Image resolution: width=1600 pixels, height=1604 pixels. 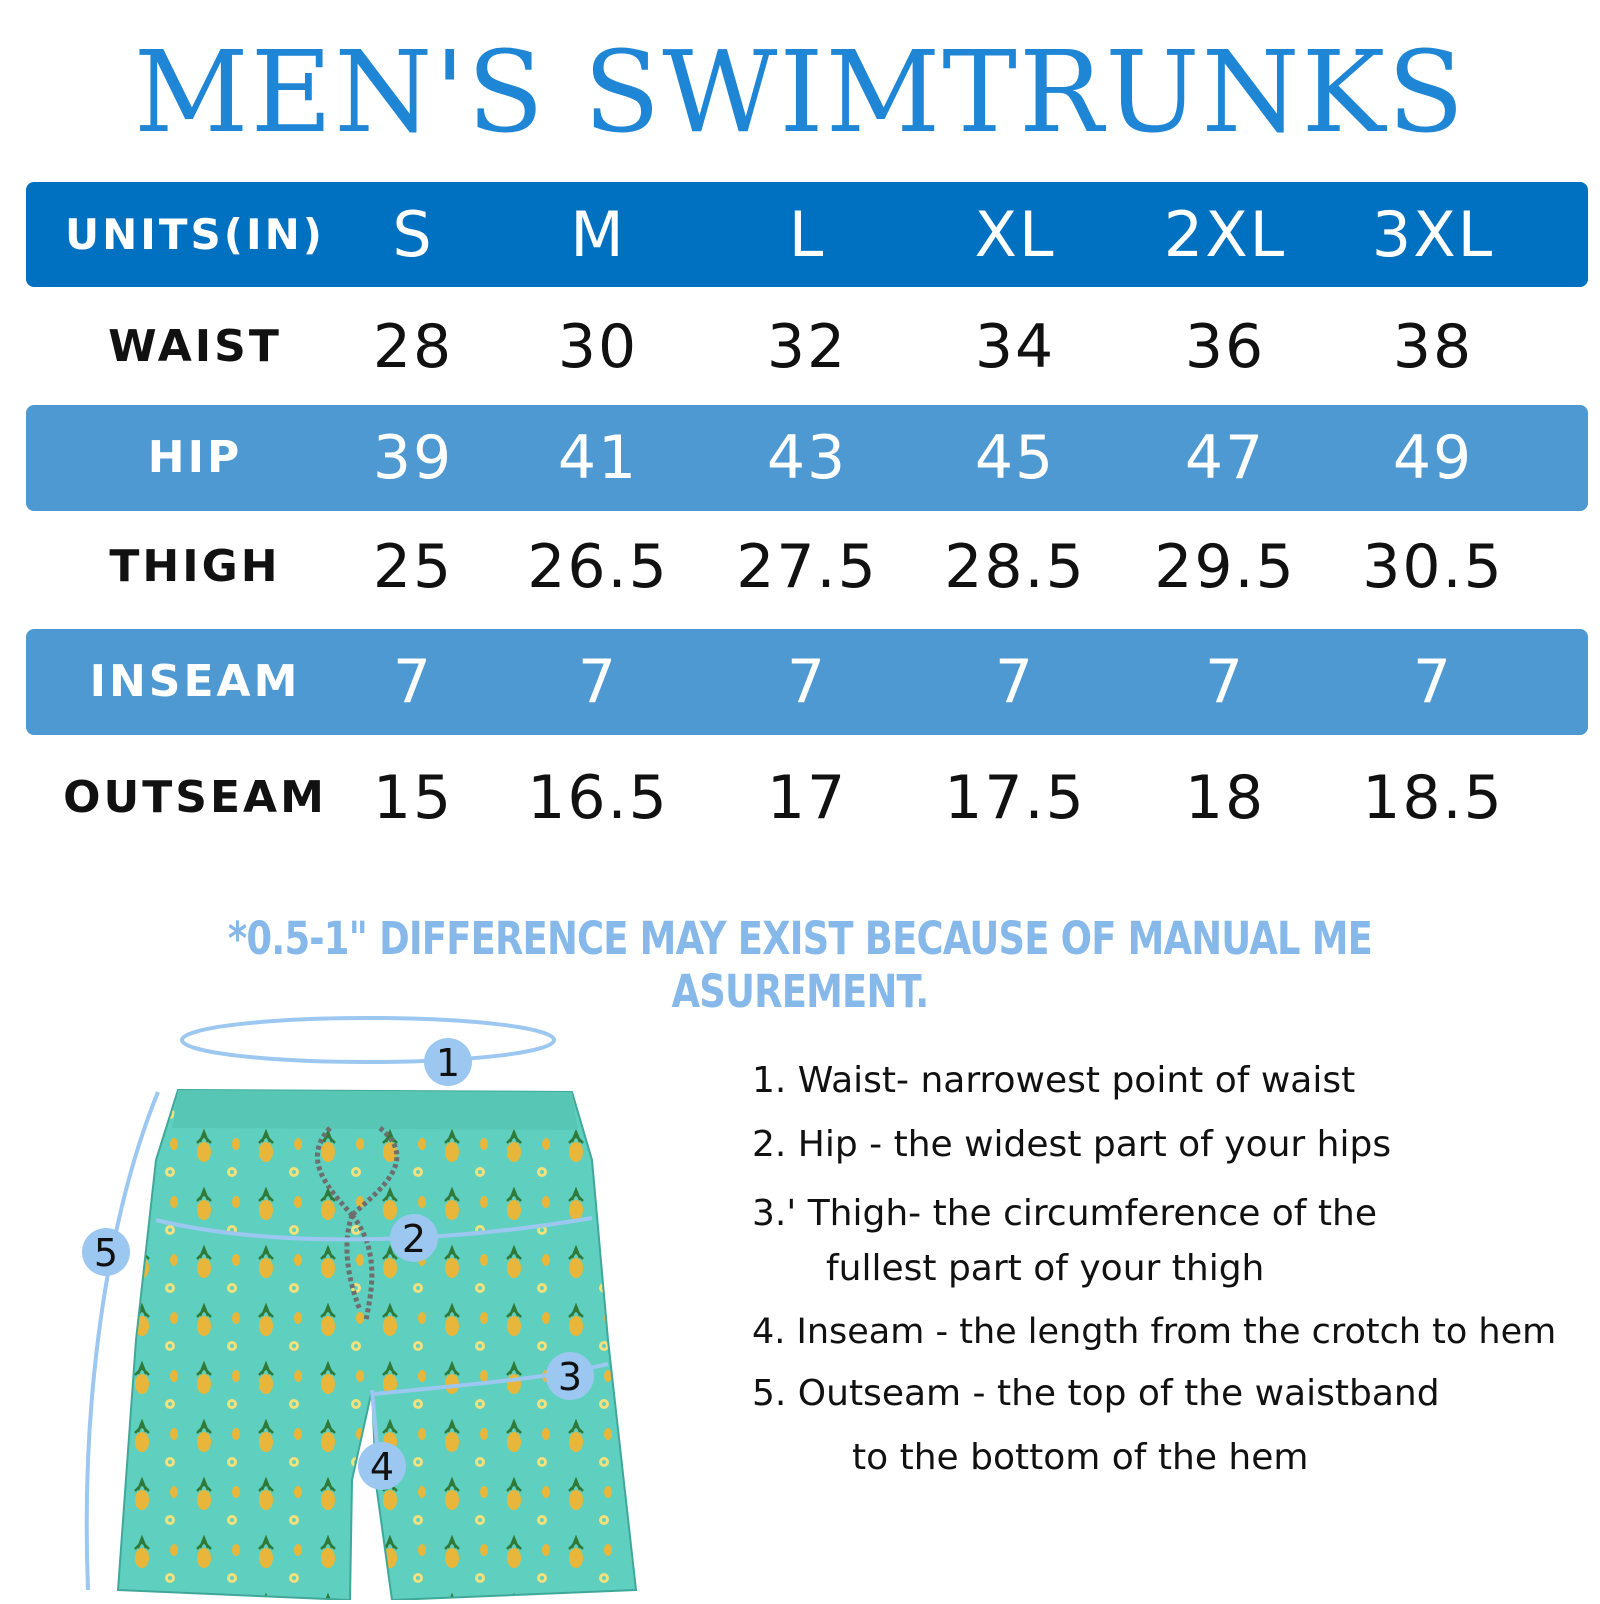 I want to click on svg-text: 5, so click(x=106, y=1253).